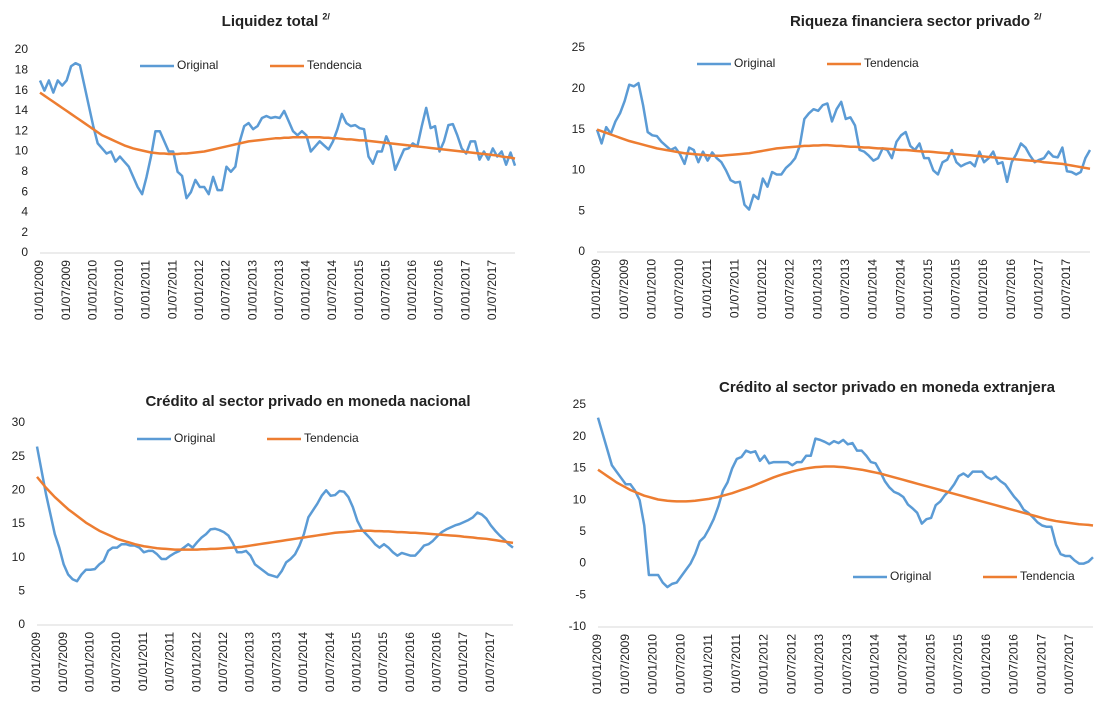 This screenshot has height=710, width=1097. What do you see at coordinates (22, 69) in the screenshot?
I see `y-tick-label: 18` at bounding box center [22, 69].